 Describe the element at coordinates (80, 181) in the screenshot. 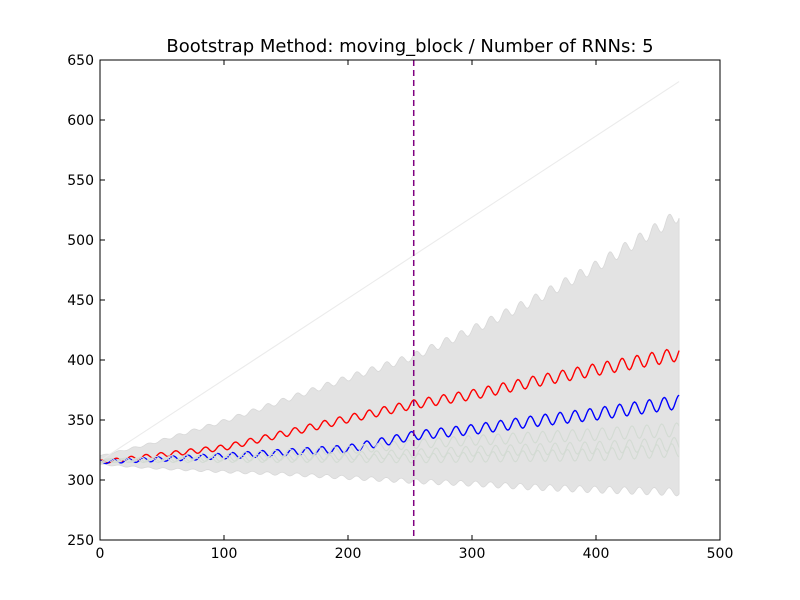

I see `y-tick-label: 550` at that location.